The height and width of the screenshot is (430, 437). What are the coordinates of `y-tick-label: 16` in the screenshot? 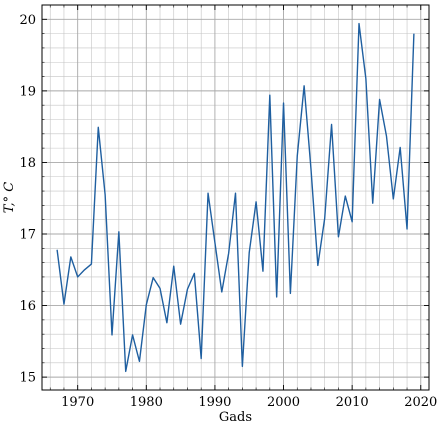 It's located at (27, 306).